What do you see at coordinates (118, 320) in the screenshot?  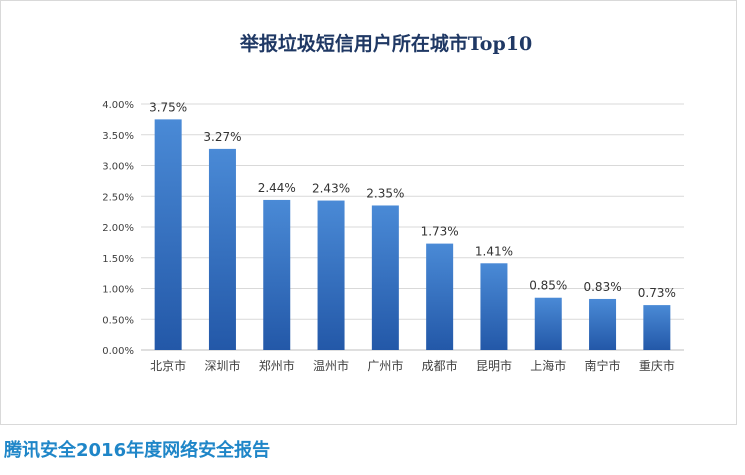 I see `y-tick-label: 0.50%` at bounding box center [118, 320].